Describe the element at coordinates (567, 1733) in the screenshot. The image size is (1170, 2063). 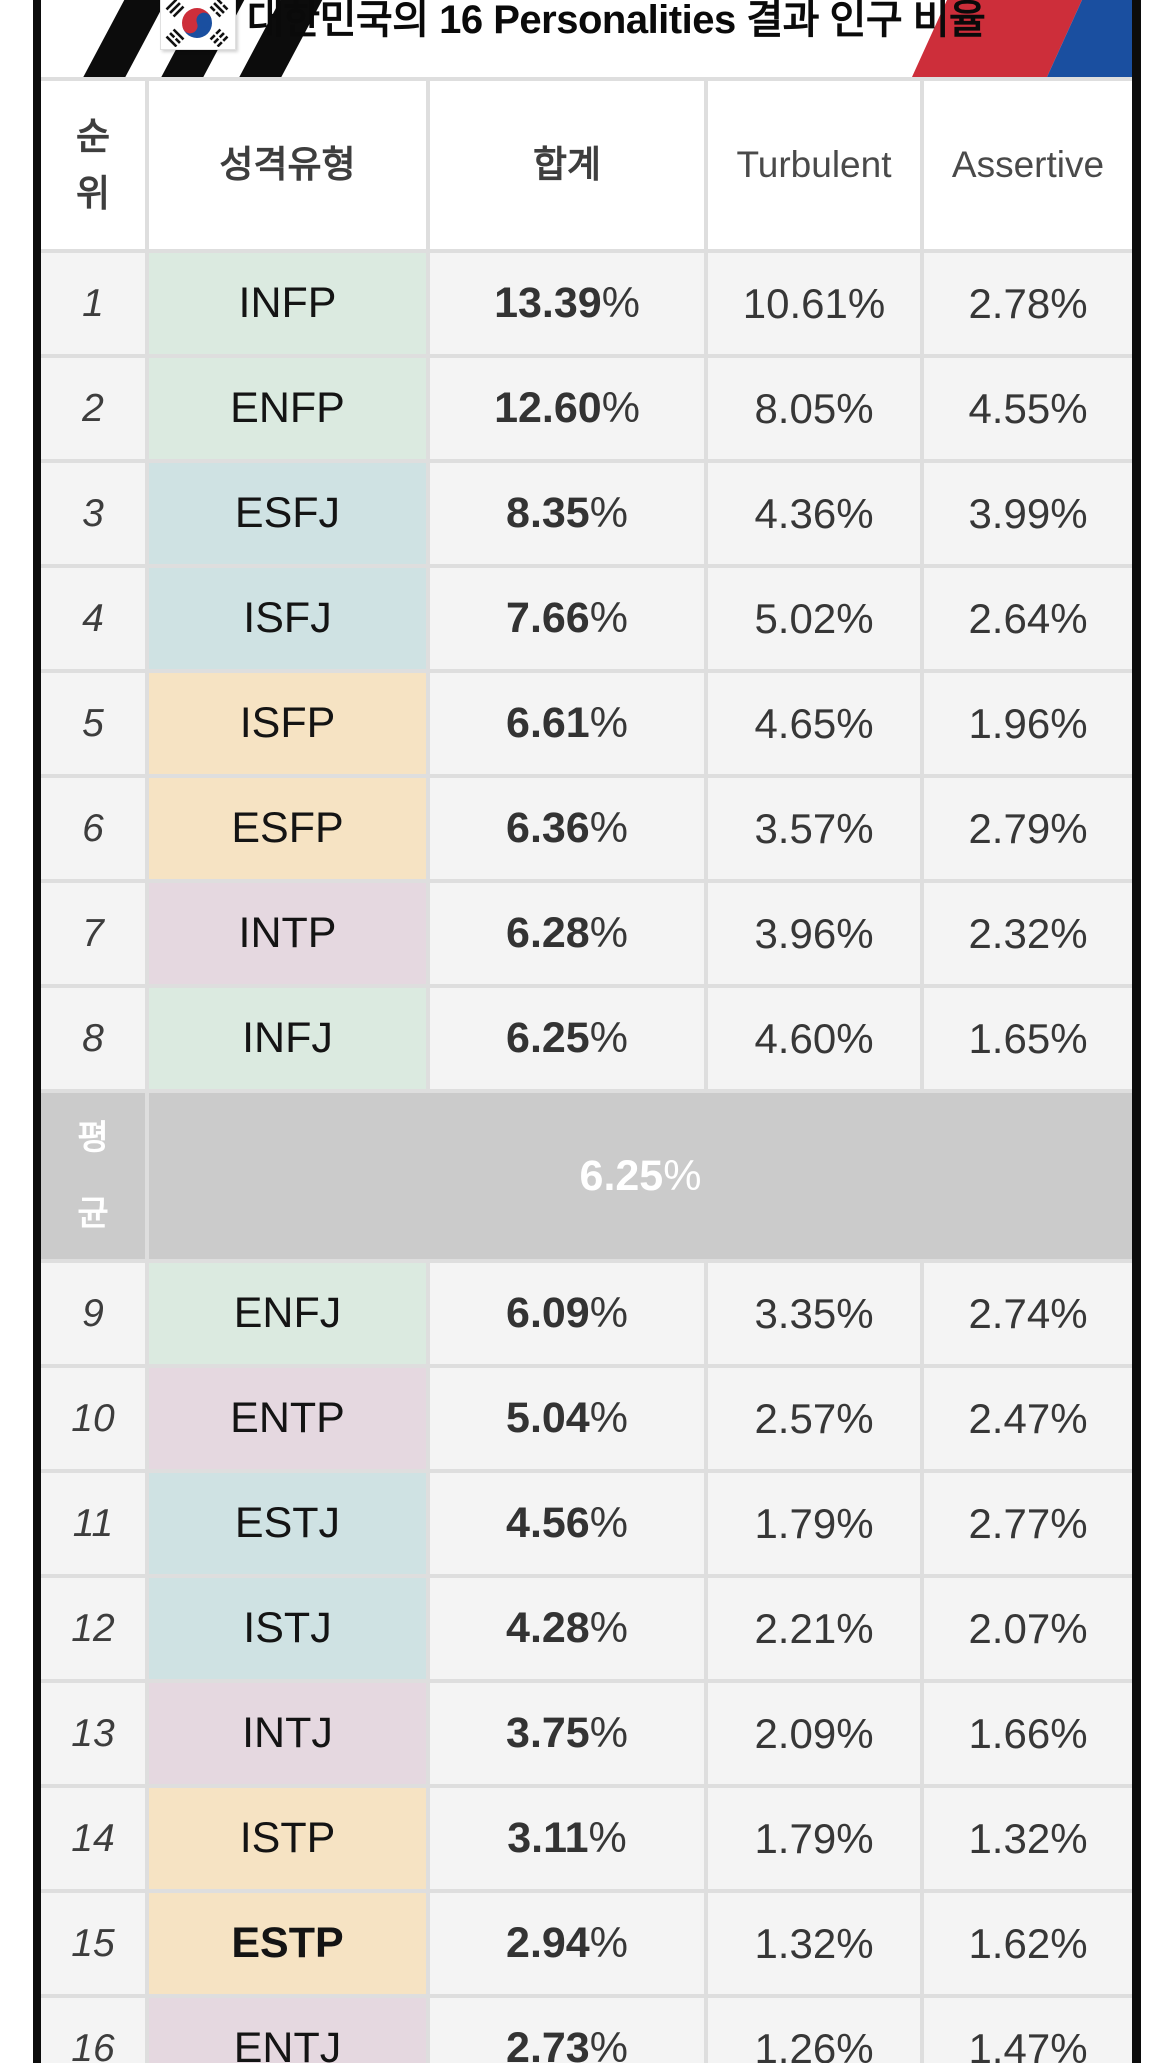
I see `total-cell: 3.75%` at that location.